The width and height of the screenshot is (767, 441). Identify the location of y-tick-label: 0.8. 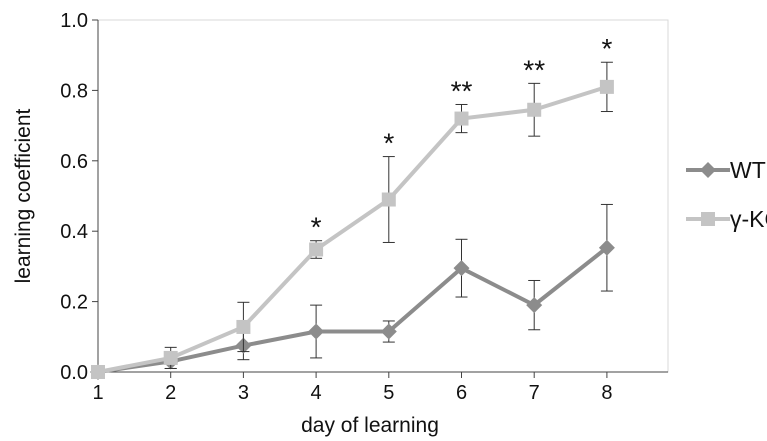
(74, 91).